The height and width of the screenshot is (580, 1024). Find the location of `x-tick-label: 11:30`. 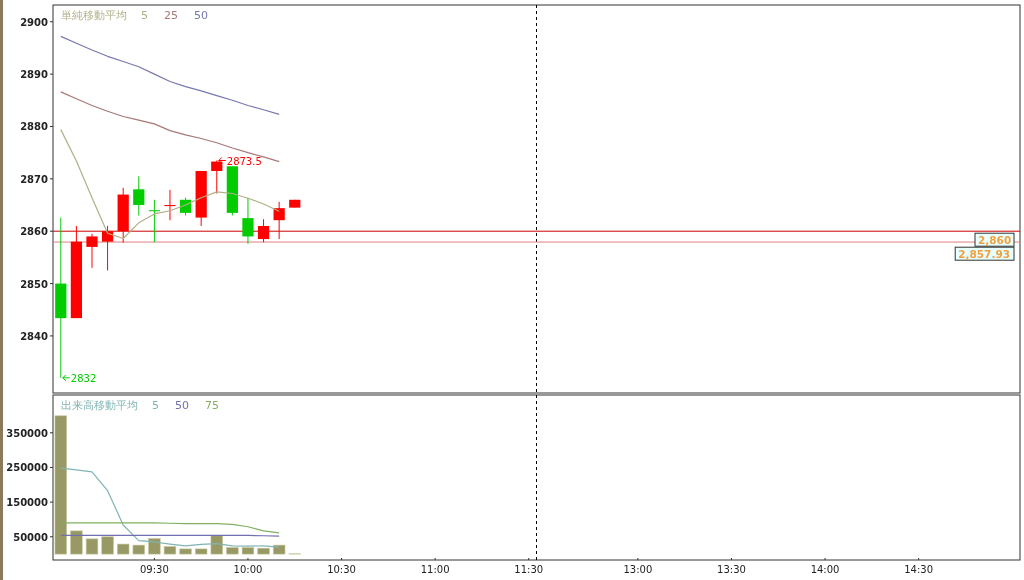

x-tick-label: 11:30 is located at coordinates (529, 569).